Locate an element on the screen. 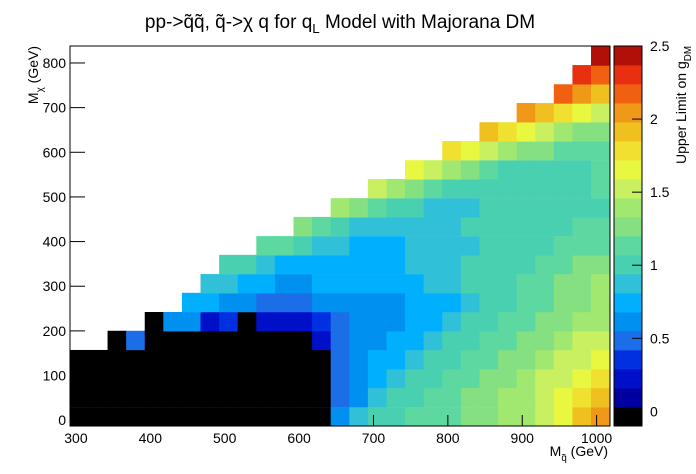 The width and height of the screenshot is (696, 474). y-tick-label: 100 is located at coordinates (55, 376).